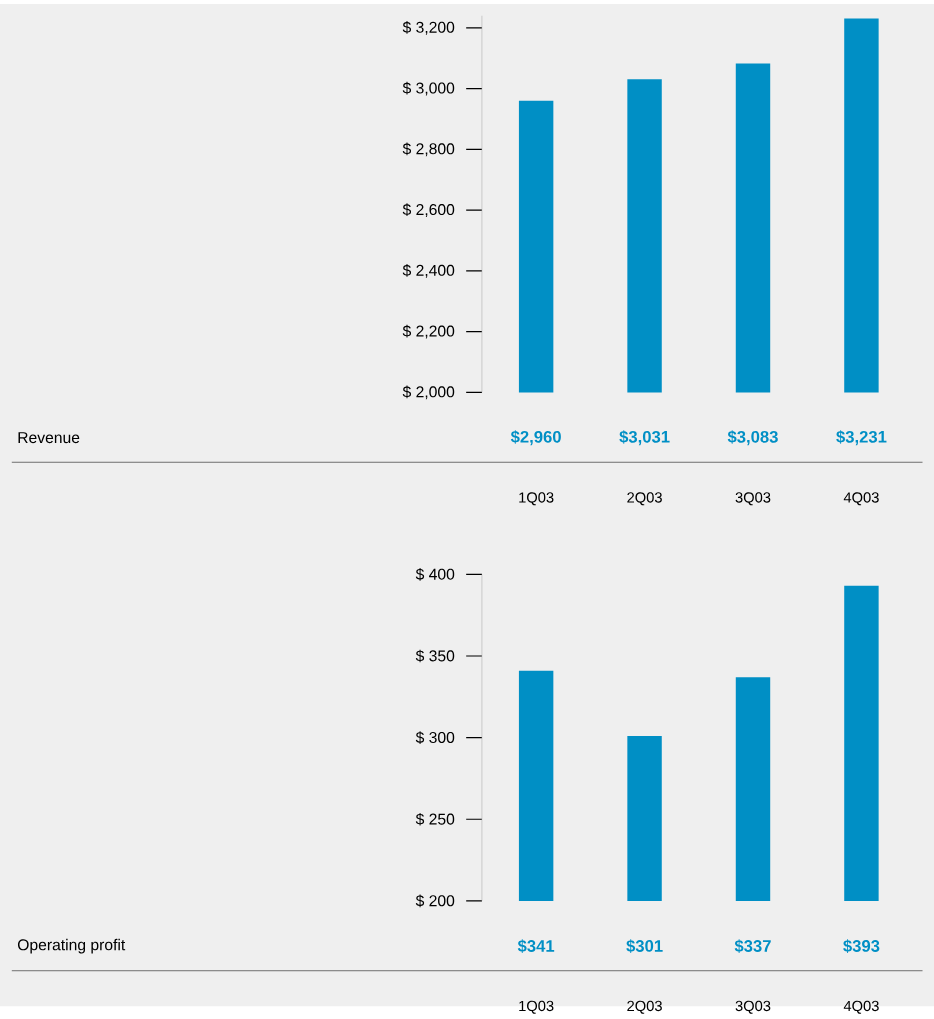 The height and width of the screenshot is (1019, 934). What do you see at coordinates (535, 438) in the screenshot?
I see `data-label: $2,960` at bounding box center [535, 438].